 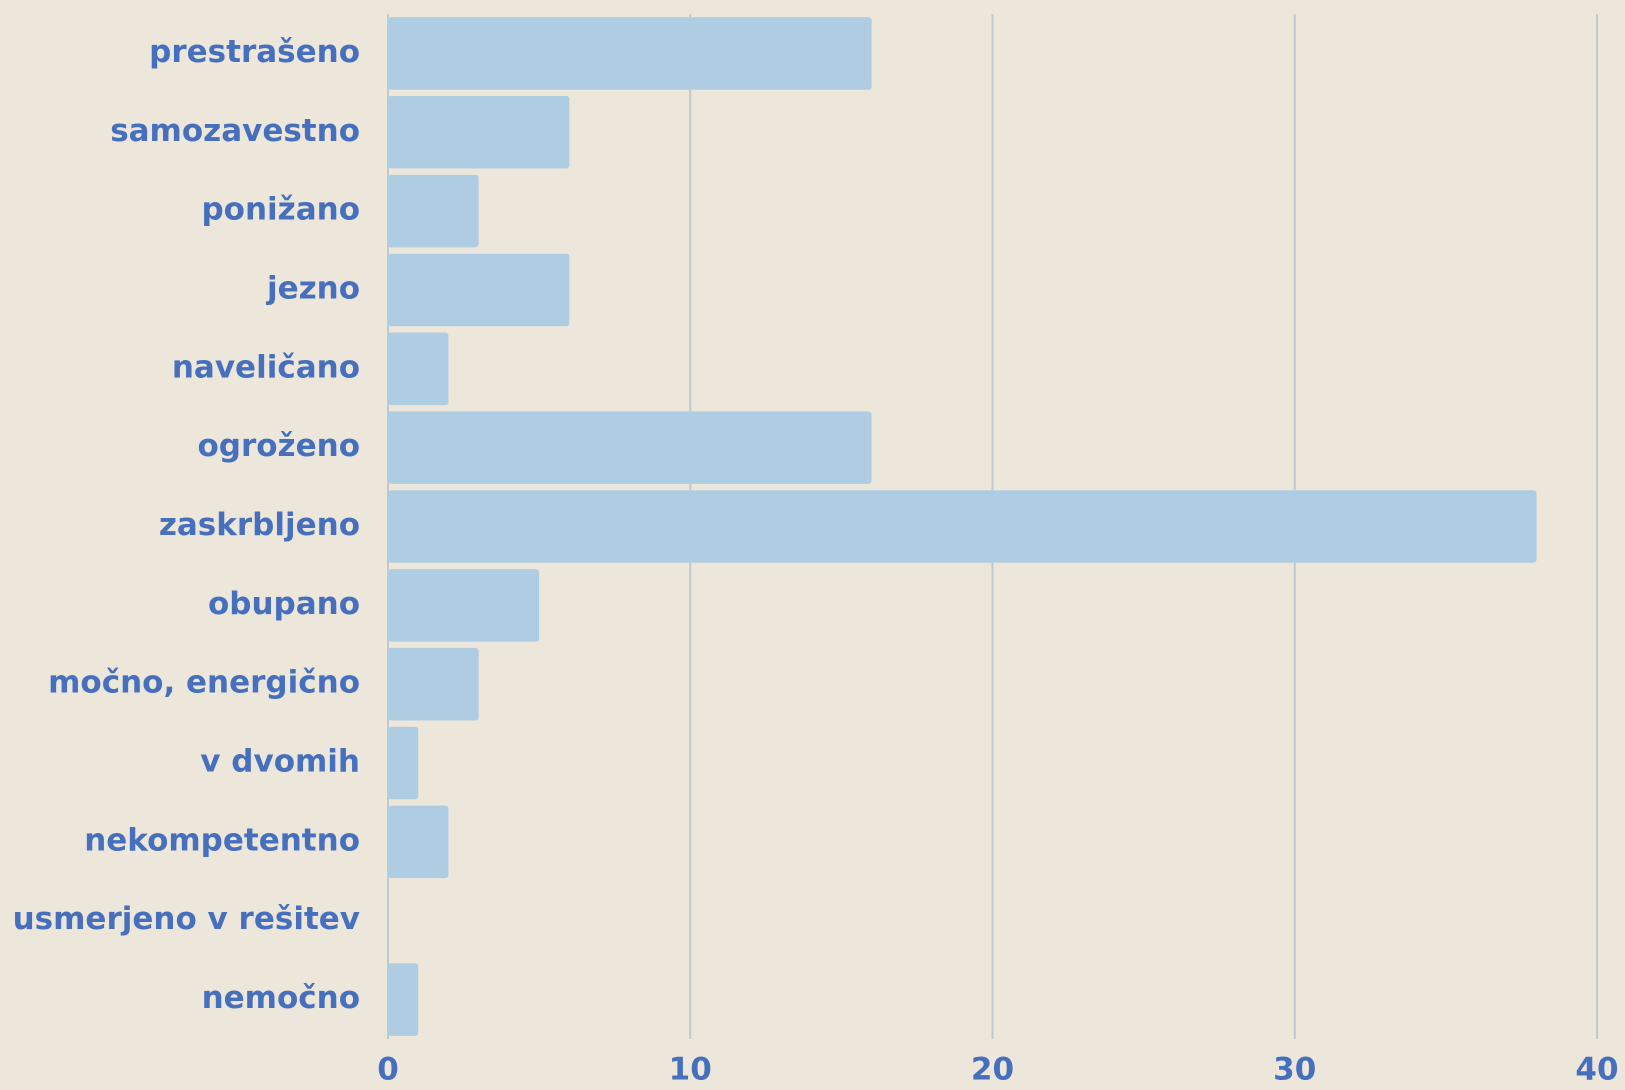 I want to click on x-tick-label: 40, so click(x=1596, y=1069).